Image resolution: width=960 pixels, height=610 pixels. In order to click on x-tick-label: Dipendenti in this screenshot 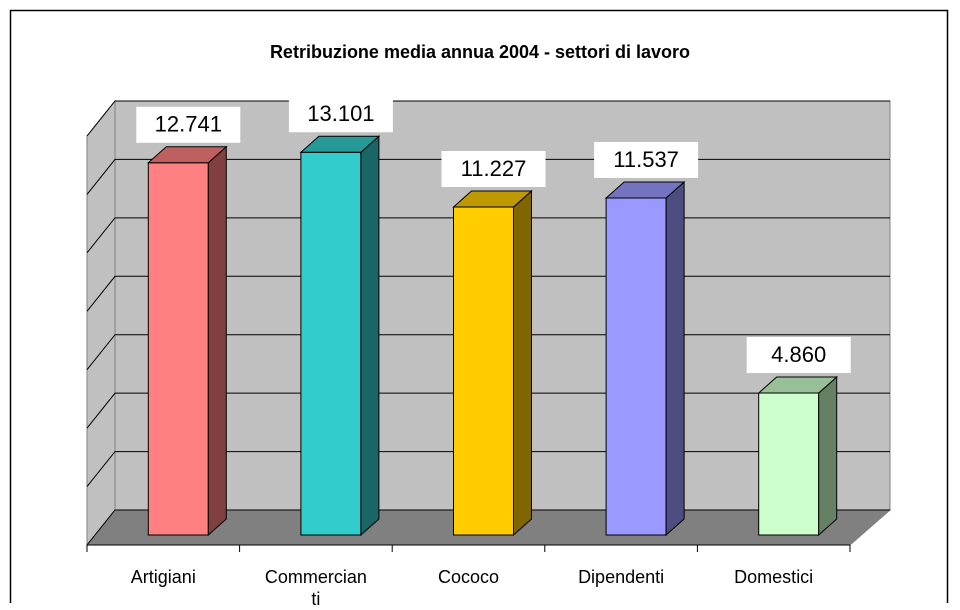, I will do `click(621, 577)`.